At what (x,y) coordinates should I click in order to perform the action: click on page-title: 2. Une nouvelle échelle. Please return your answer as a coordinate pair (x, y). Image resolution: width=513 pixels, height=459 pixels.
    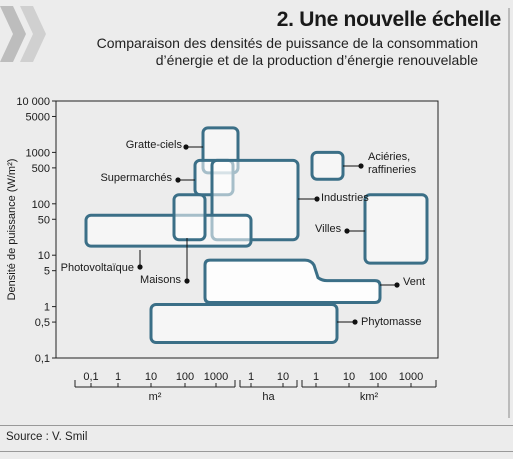
    Looking at the image, I should click on (389, 19).